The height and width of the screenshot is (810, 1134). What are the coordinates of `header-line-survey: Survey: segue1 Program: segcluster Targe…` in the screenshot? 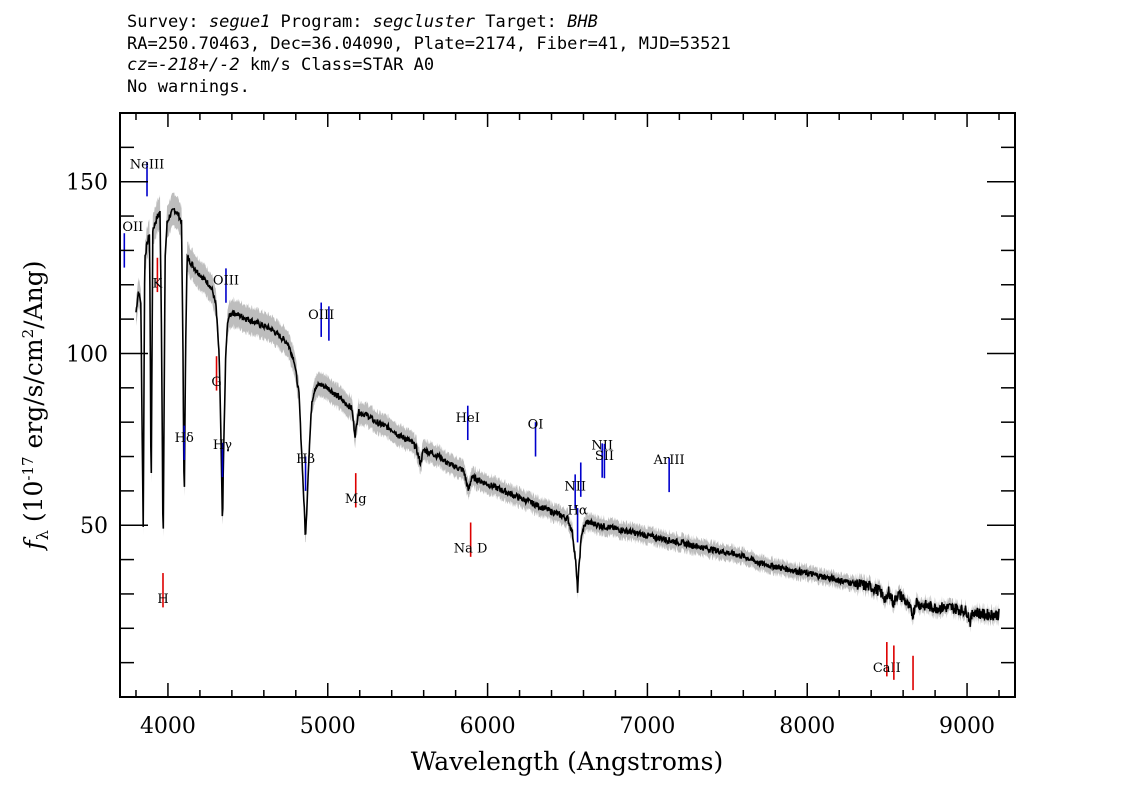 It's located at (429, 23).